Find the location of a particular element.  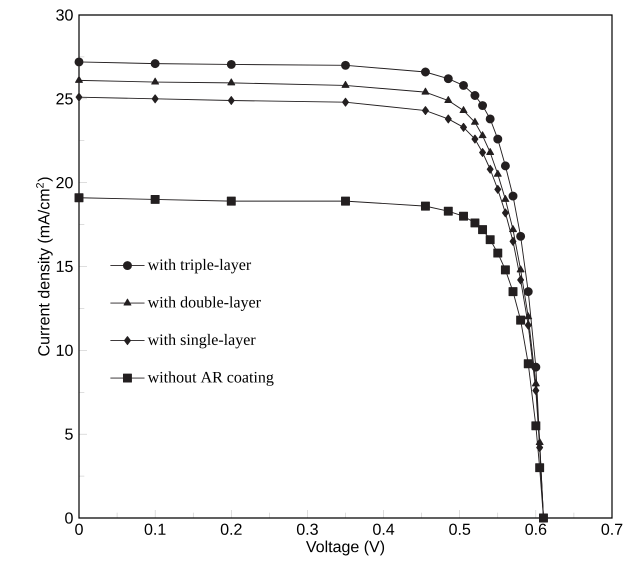

y-tick-label: 5 is located at coordinates (69, 434).